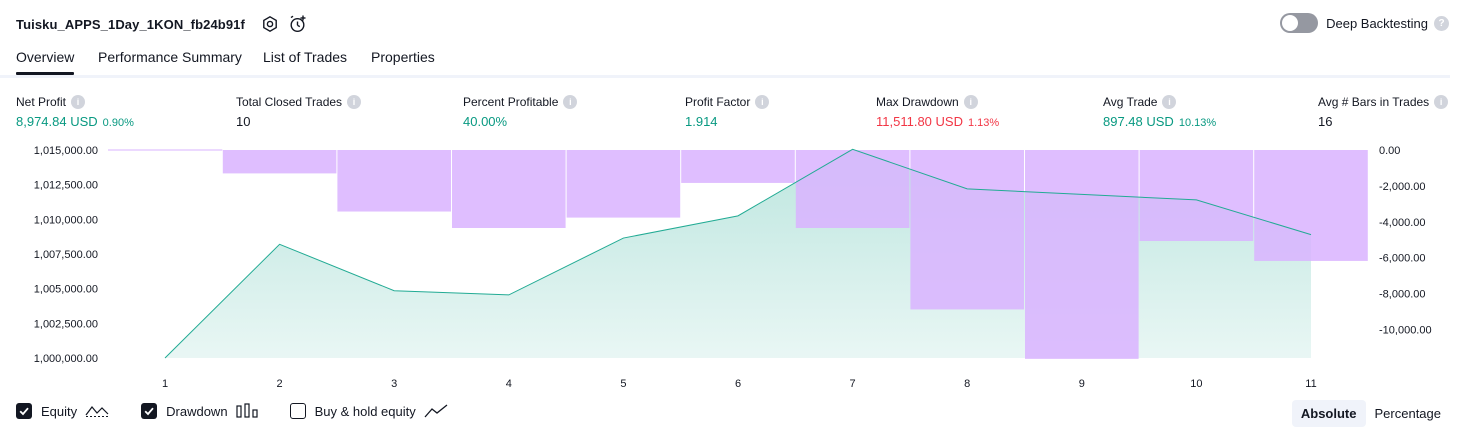  I want to click on metric-label: Avg # Bars in Trades, so click(1374, 101).